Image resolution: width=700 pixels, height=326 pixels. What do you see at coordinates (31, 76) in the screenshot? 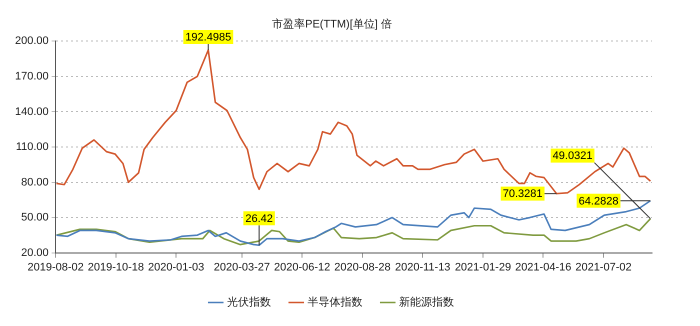
I see `y-tick-label: 170.00` at bounding box center [31, 76].